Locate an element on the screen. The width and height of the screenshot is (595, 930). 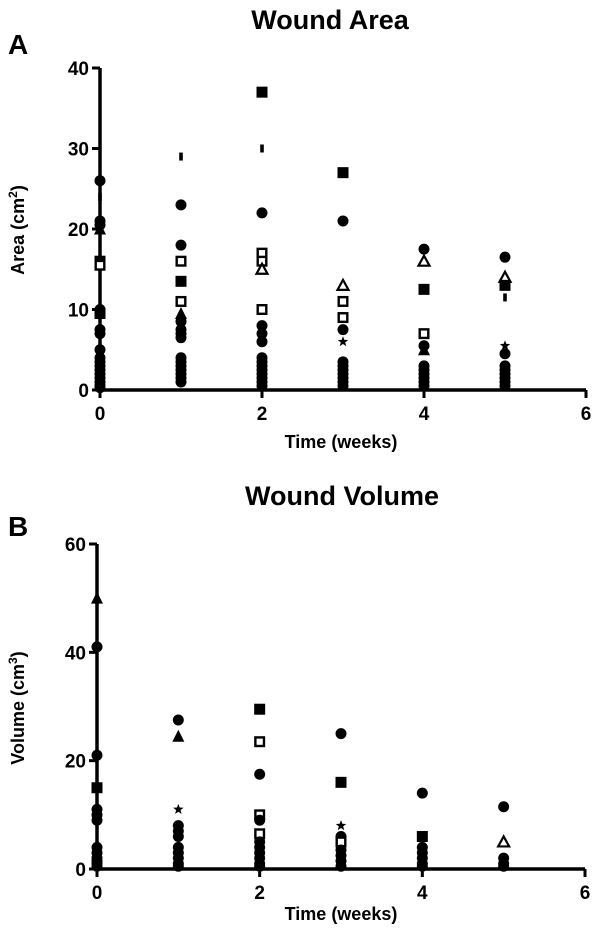
y-axis-label-base: Volume (cm is located at coordinates (18, 714).